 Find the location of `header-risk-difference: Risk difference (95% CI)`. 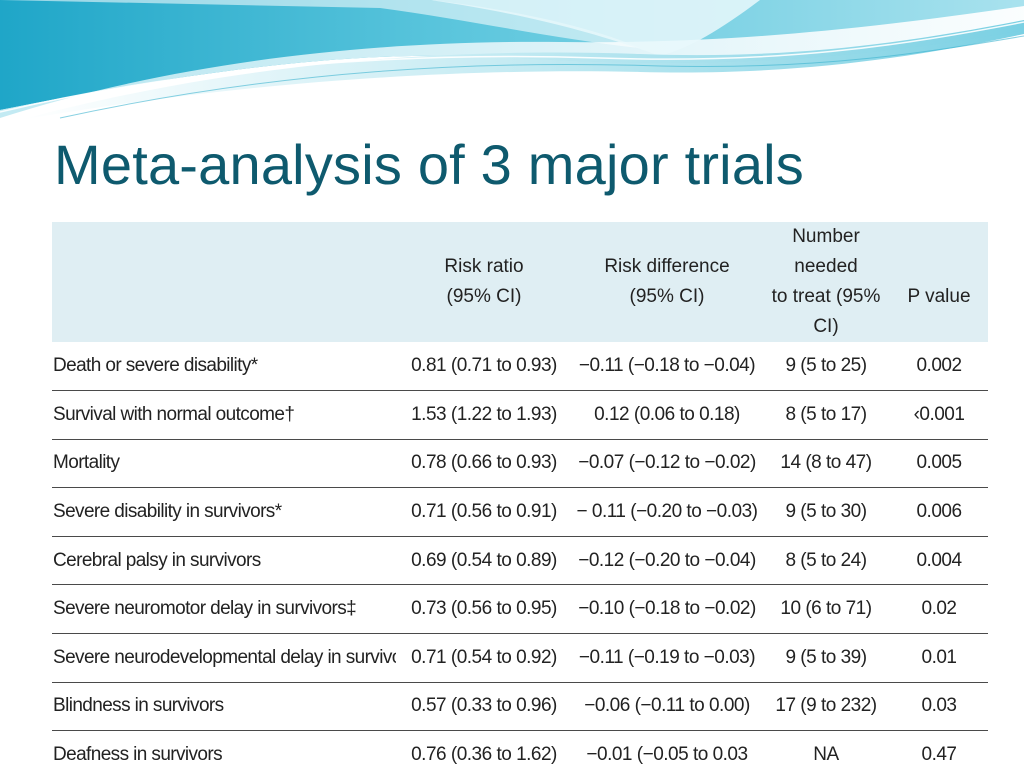

header-risk-difference: Risk difference (95% CI) is located at coordinates (667, 282).